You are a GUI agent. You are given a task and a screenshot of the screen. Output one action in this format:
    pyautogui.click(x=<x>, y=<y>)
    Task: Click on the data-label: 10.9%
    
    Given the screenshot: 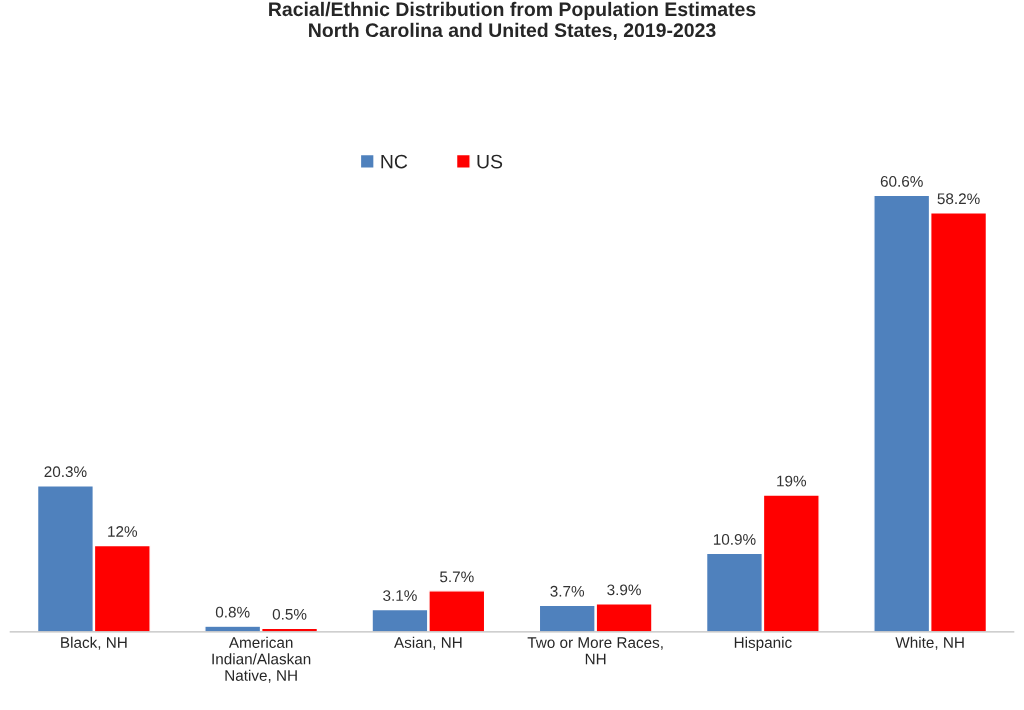 What is the action you would take?
    pyautogui.click(x=734, y=539)
    